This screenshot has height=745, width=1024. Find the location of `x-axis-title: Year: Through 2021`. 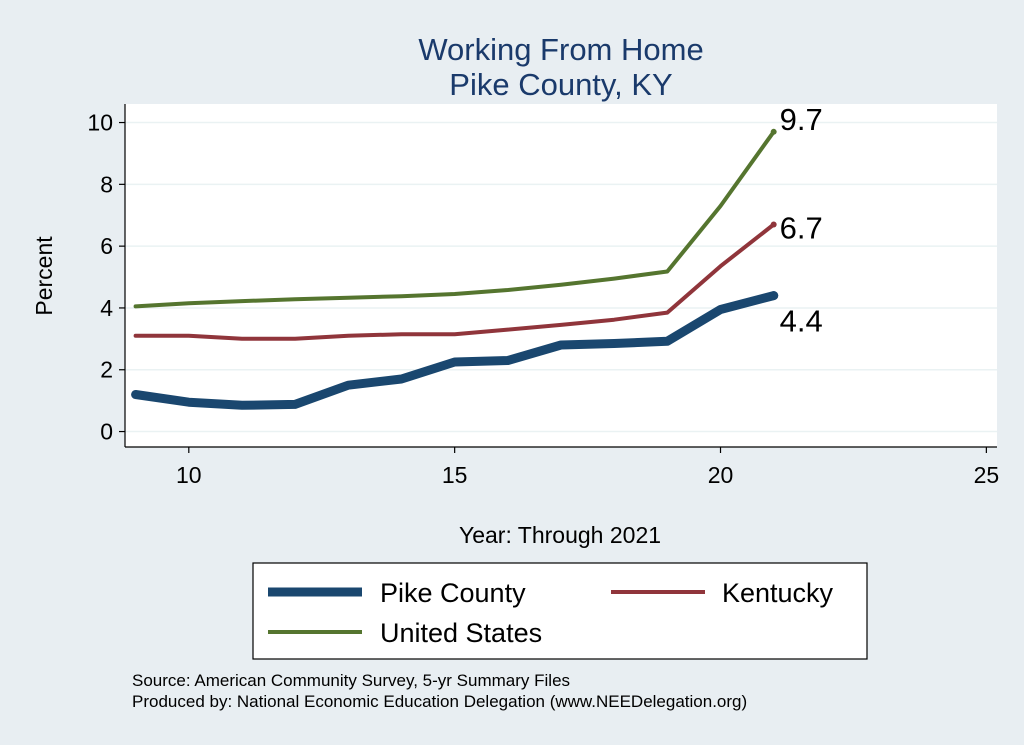

x-axis-title: Year: Through 2021 is located at coordinates (560, 535).